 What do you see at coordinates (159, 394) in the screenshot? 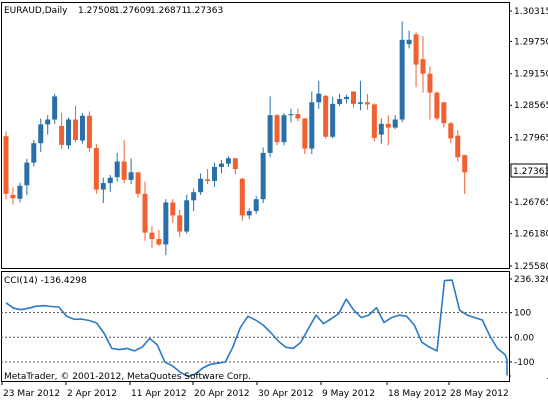
I see `time-label: 11 Apr 2012` at bounding box center [159, 394].